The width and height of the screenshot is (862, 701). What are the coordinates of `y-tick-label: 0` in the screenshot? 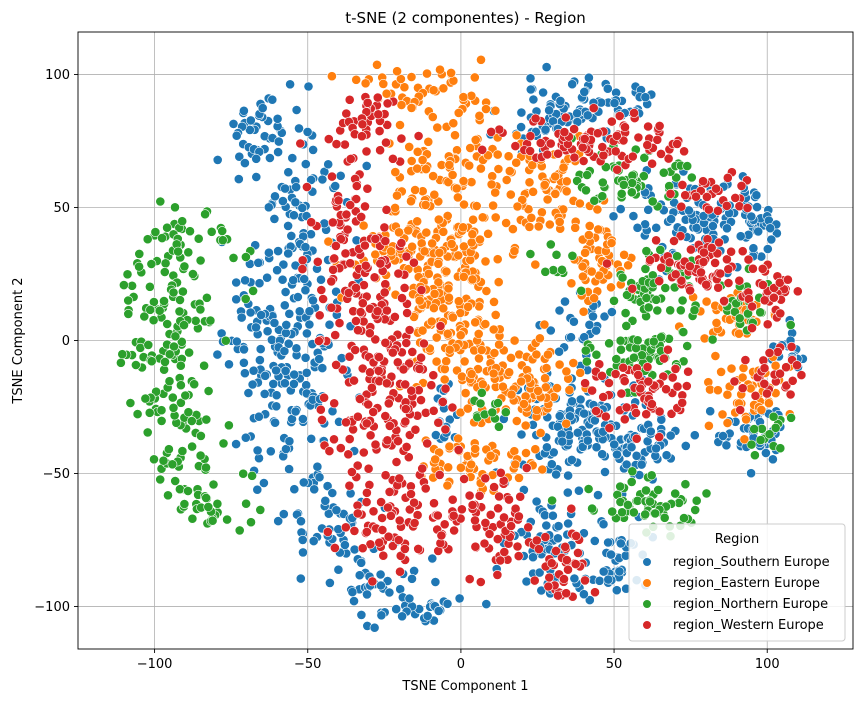 It's located at (66, 341).